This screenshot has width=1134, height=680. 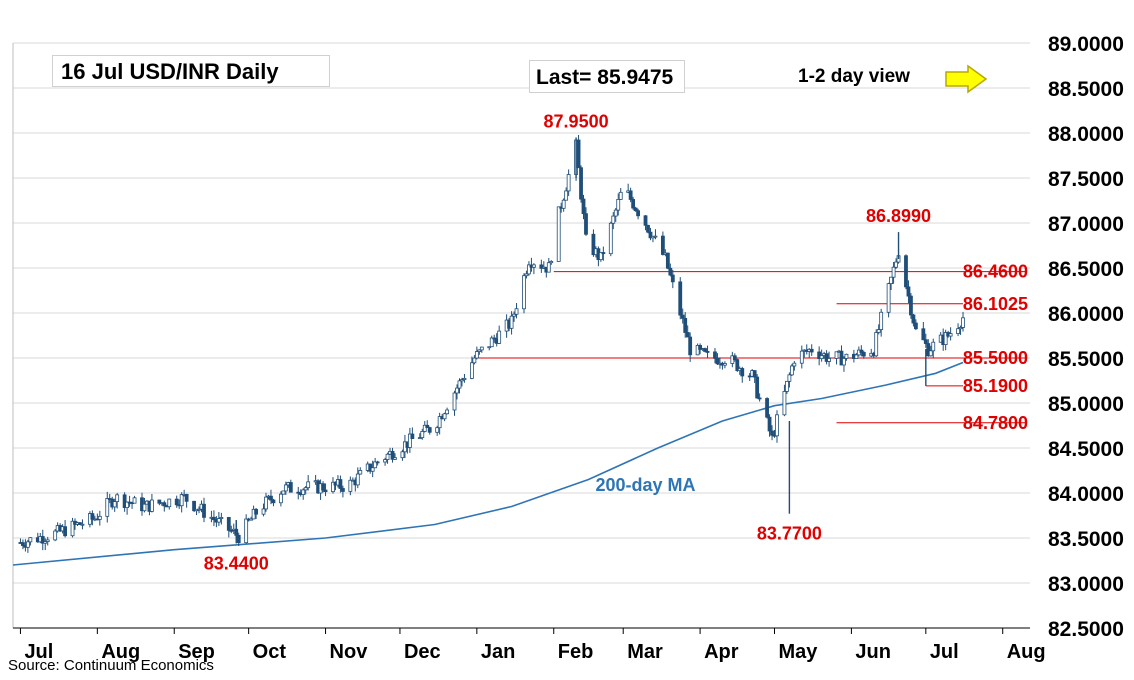 I want to click on x-tick-label: Aug, so click(x=120, y=652).